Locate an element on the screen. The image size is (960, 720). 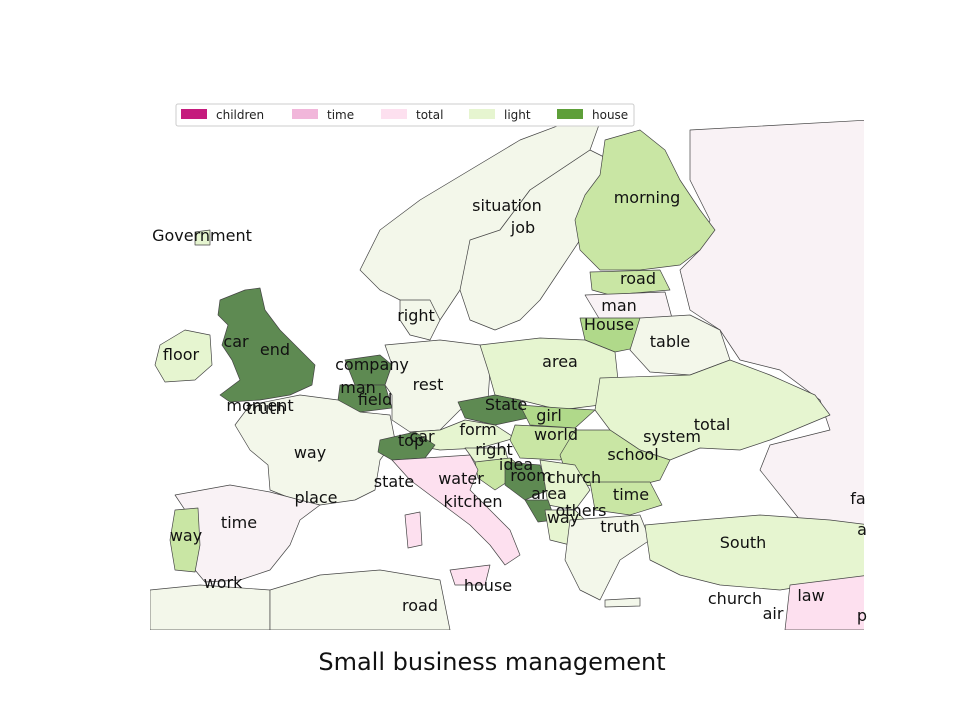
legend-item-time: time is located at coordinates (323, 115).